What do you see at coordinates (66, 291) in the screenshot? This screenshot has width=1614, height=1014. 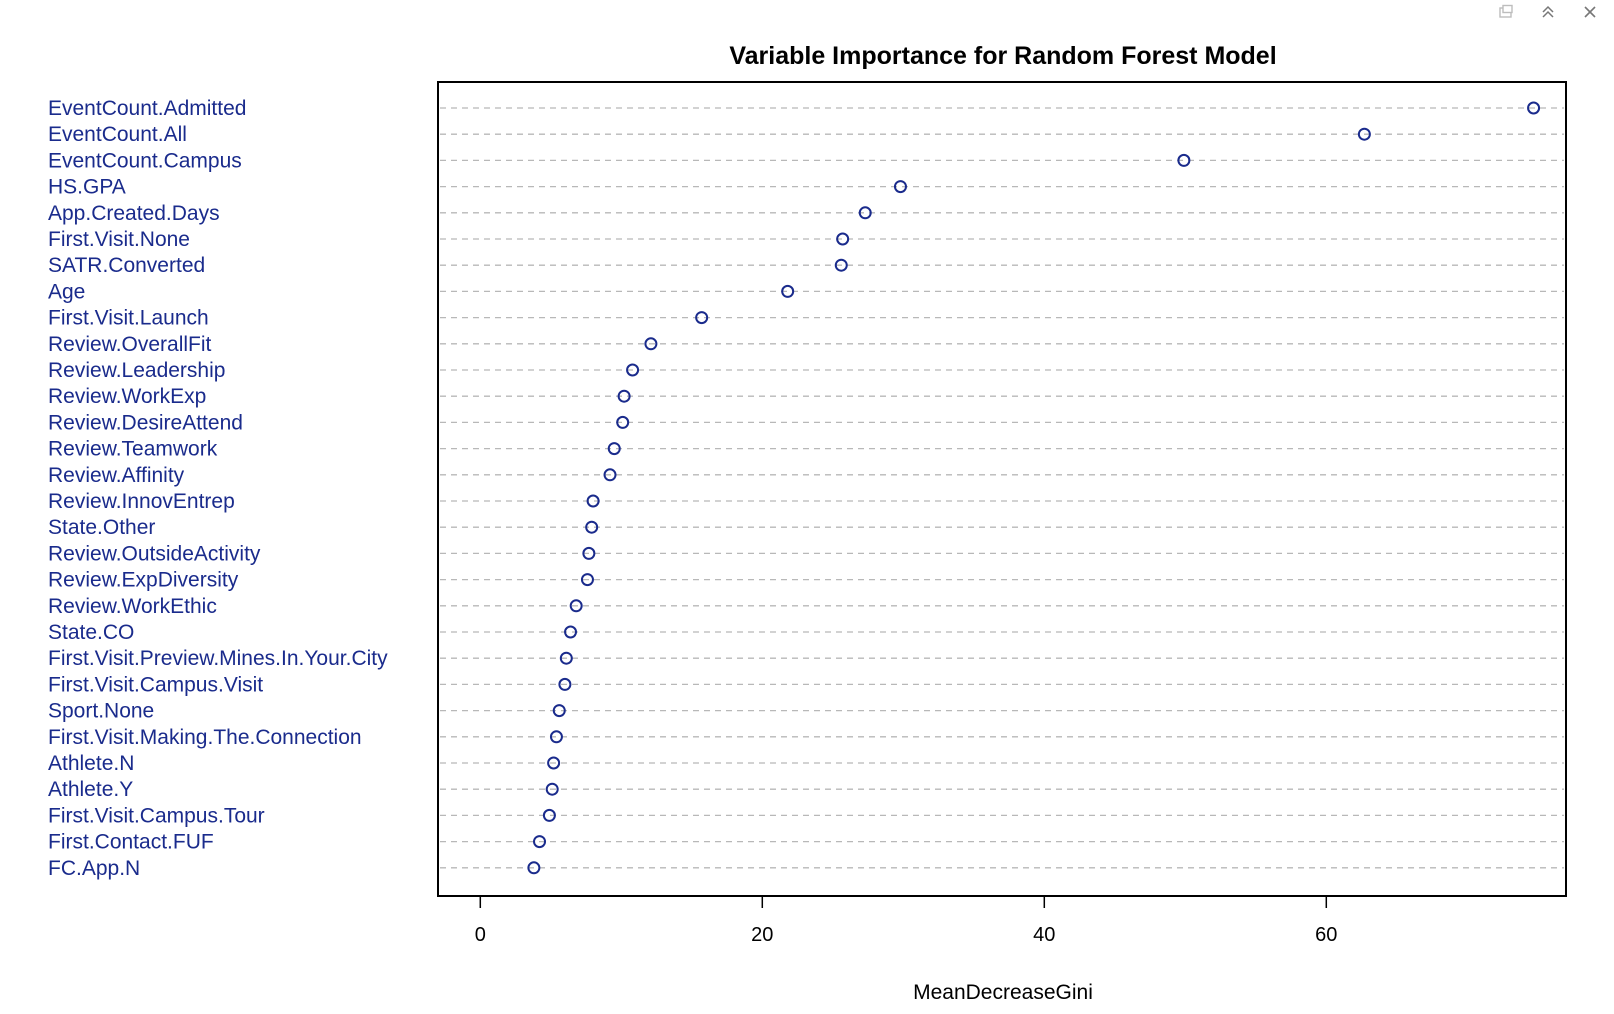 I see `category-label: Age` at bounding box center [66, 291].